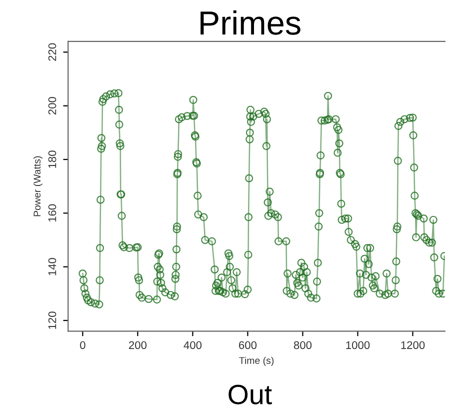 This screenshot has width=454, height=414. What do you see at coordinates (83, 345) in the screenshot?
I see `x-tick-label: 0` at bounding box center [83, 345].